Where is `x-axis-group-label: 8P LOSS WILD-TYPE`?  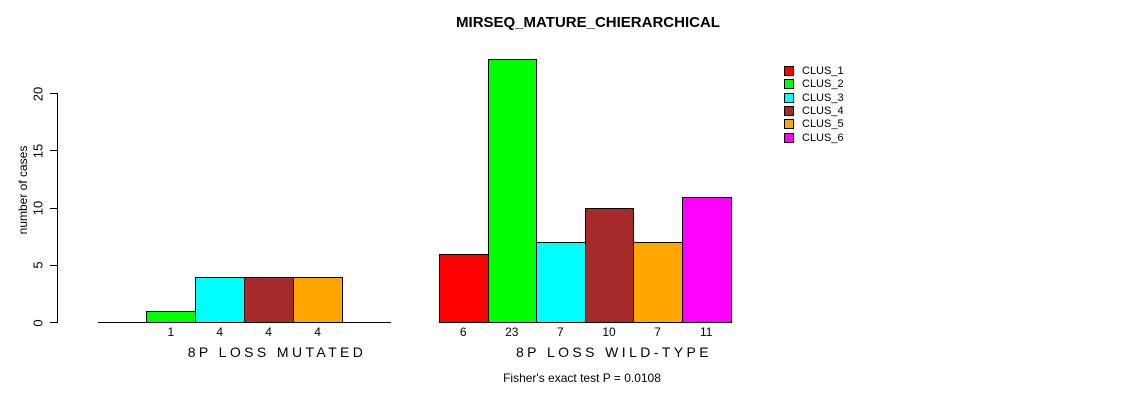
x-axis-group-label: 8P LOSS WILD-TYPE is located at coordinates (614, 352).